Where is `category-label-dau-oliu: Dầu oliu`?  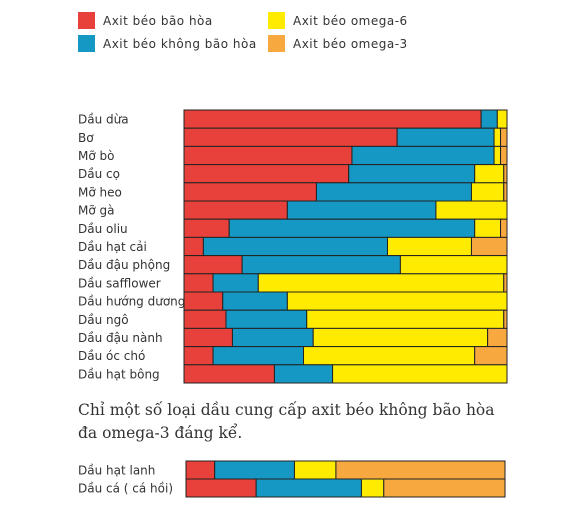
category-label-dau-oliu: Dầu oliu is located at coordinates (103, 229).